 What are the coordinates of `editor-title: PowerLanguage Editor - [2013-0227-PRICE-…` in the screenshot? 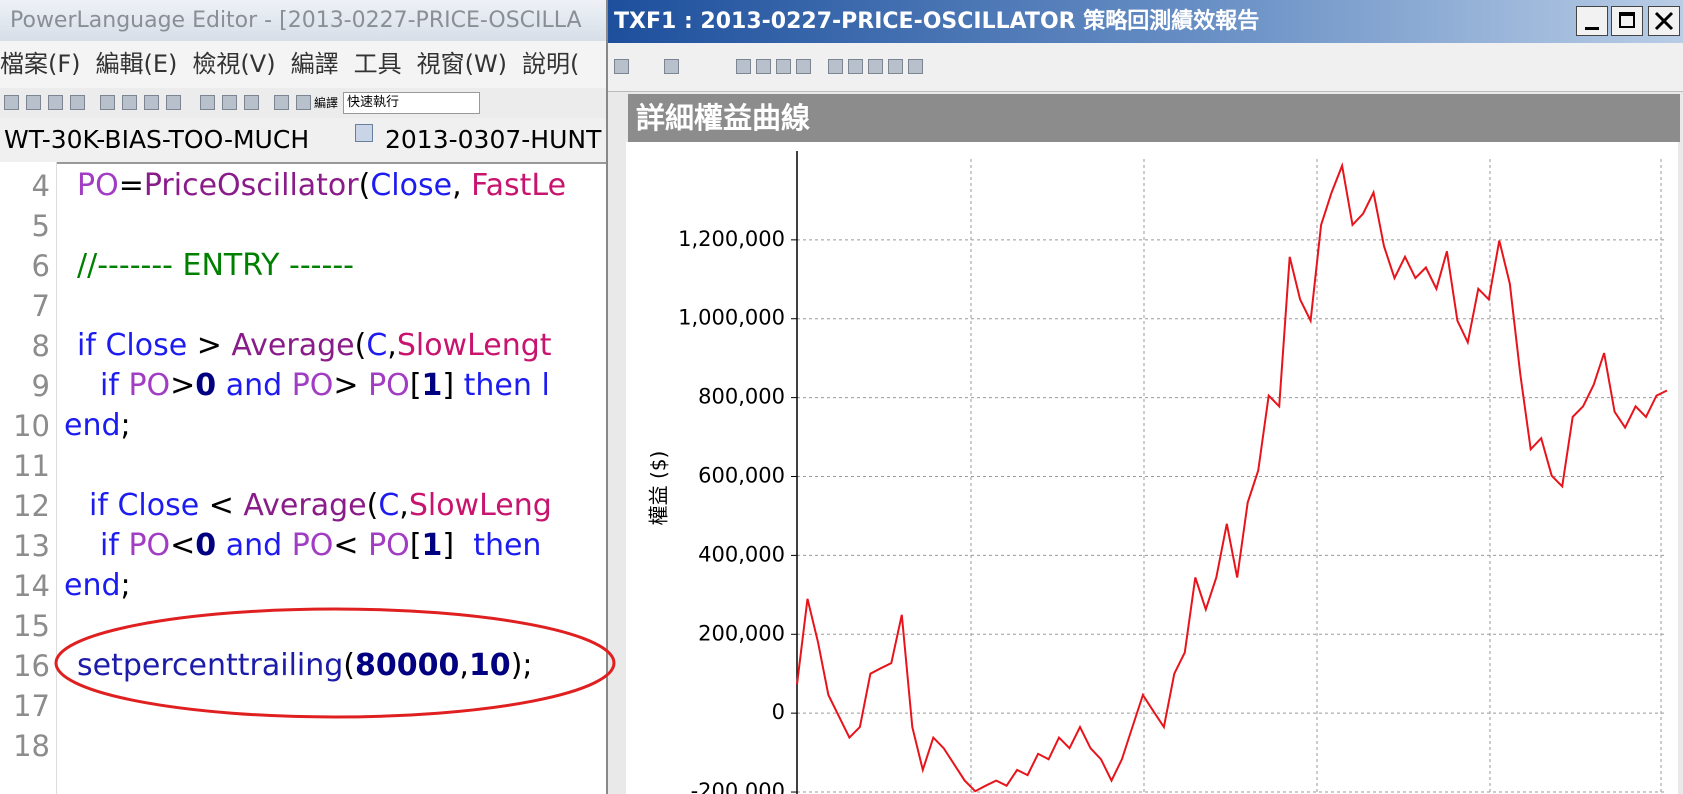 It's located at (303, 20).